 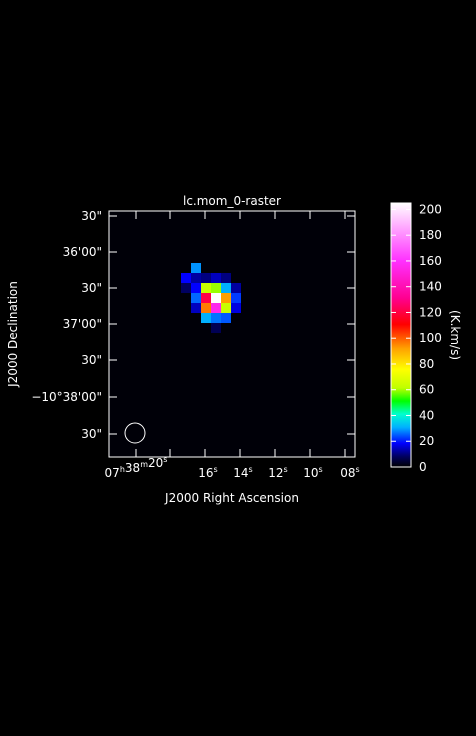 What do you see at coordinates (277, 472) in the screenshot?
I see `x-tick-label: 12s` at bounding box center [277, 472].